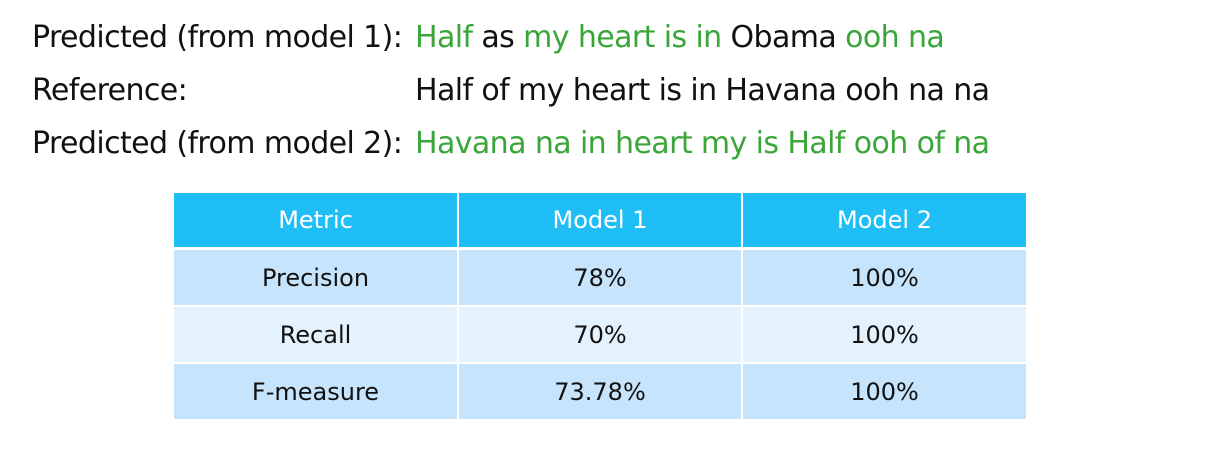 Image resolution: width=1212 pixels, height=451 pixels. Describe the element at coordinates (622, 37) in the screenshot. I see `matched-words: my heart is in` at that location.